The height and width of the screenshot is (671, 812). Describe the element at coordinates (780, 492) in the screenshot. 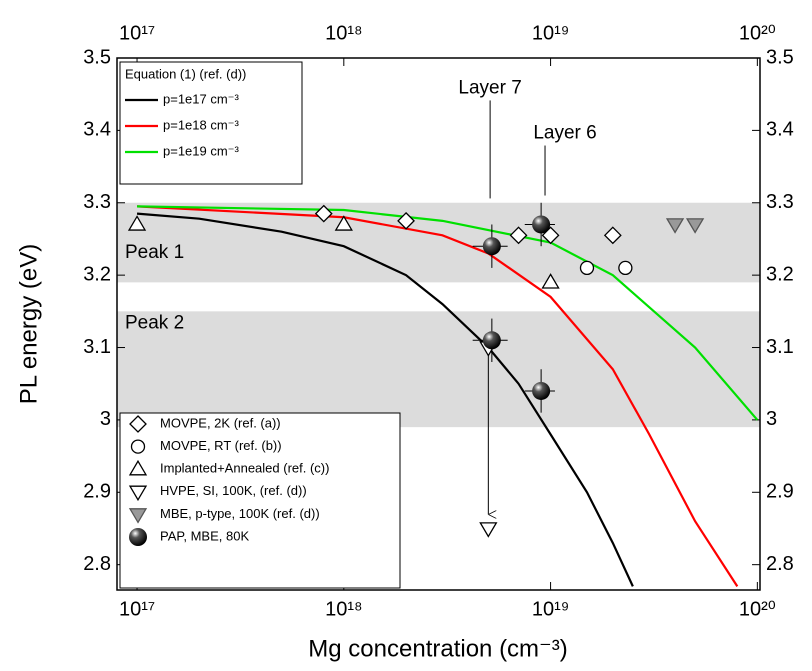

I see `y-tick-label-right: 2.9` at that location.